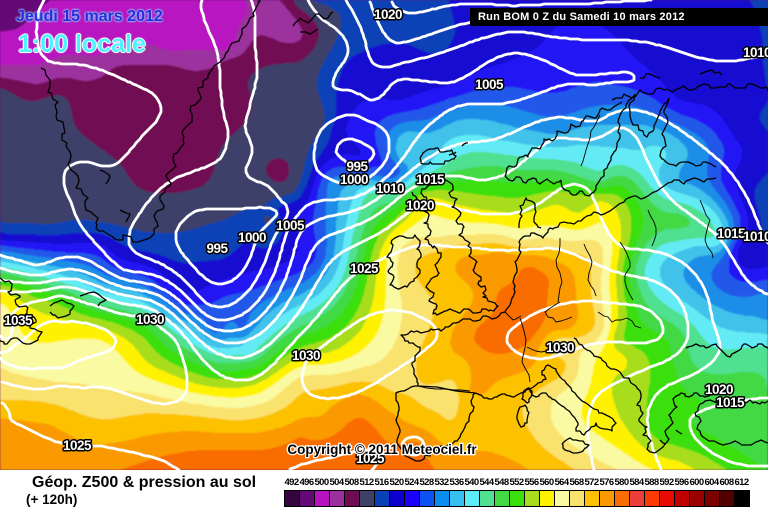  What do you see at coordinates (18, 320) in the screenshot?
I see `svg-text: 1035` at bounding box center [18, 320].